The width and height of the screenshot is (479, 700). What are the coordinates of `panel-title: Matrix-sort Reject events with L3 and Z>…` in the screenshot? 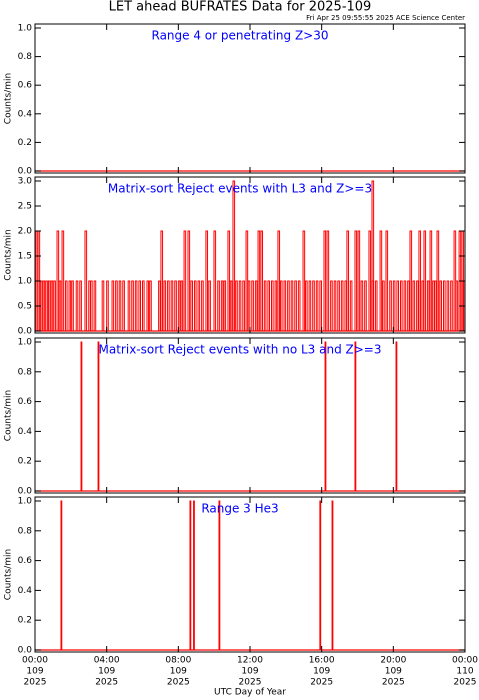 It's located at (240, 189).